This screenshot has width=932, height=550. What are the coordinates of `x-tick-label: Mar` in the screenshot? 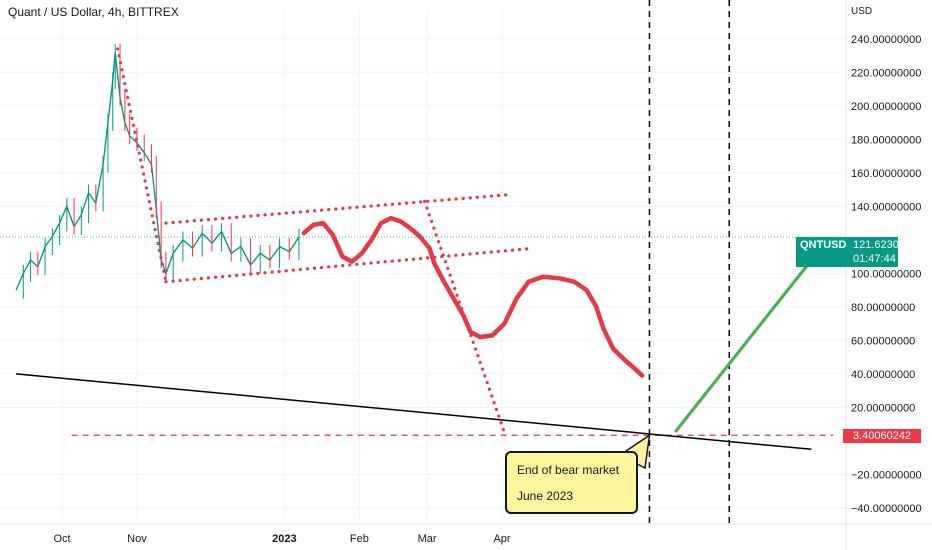 It's located at (427, 539).